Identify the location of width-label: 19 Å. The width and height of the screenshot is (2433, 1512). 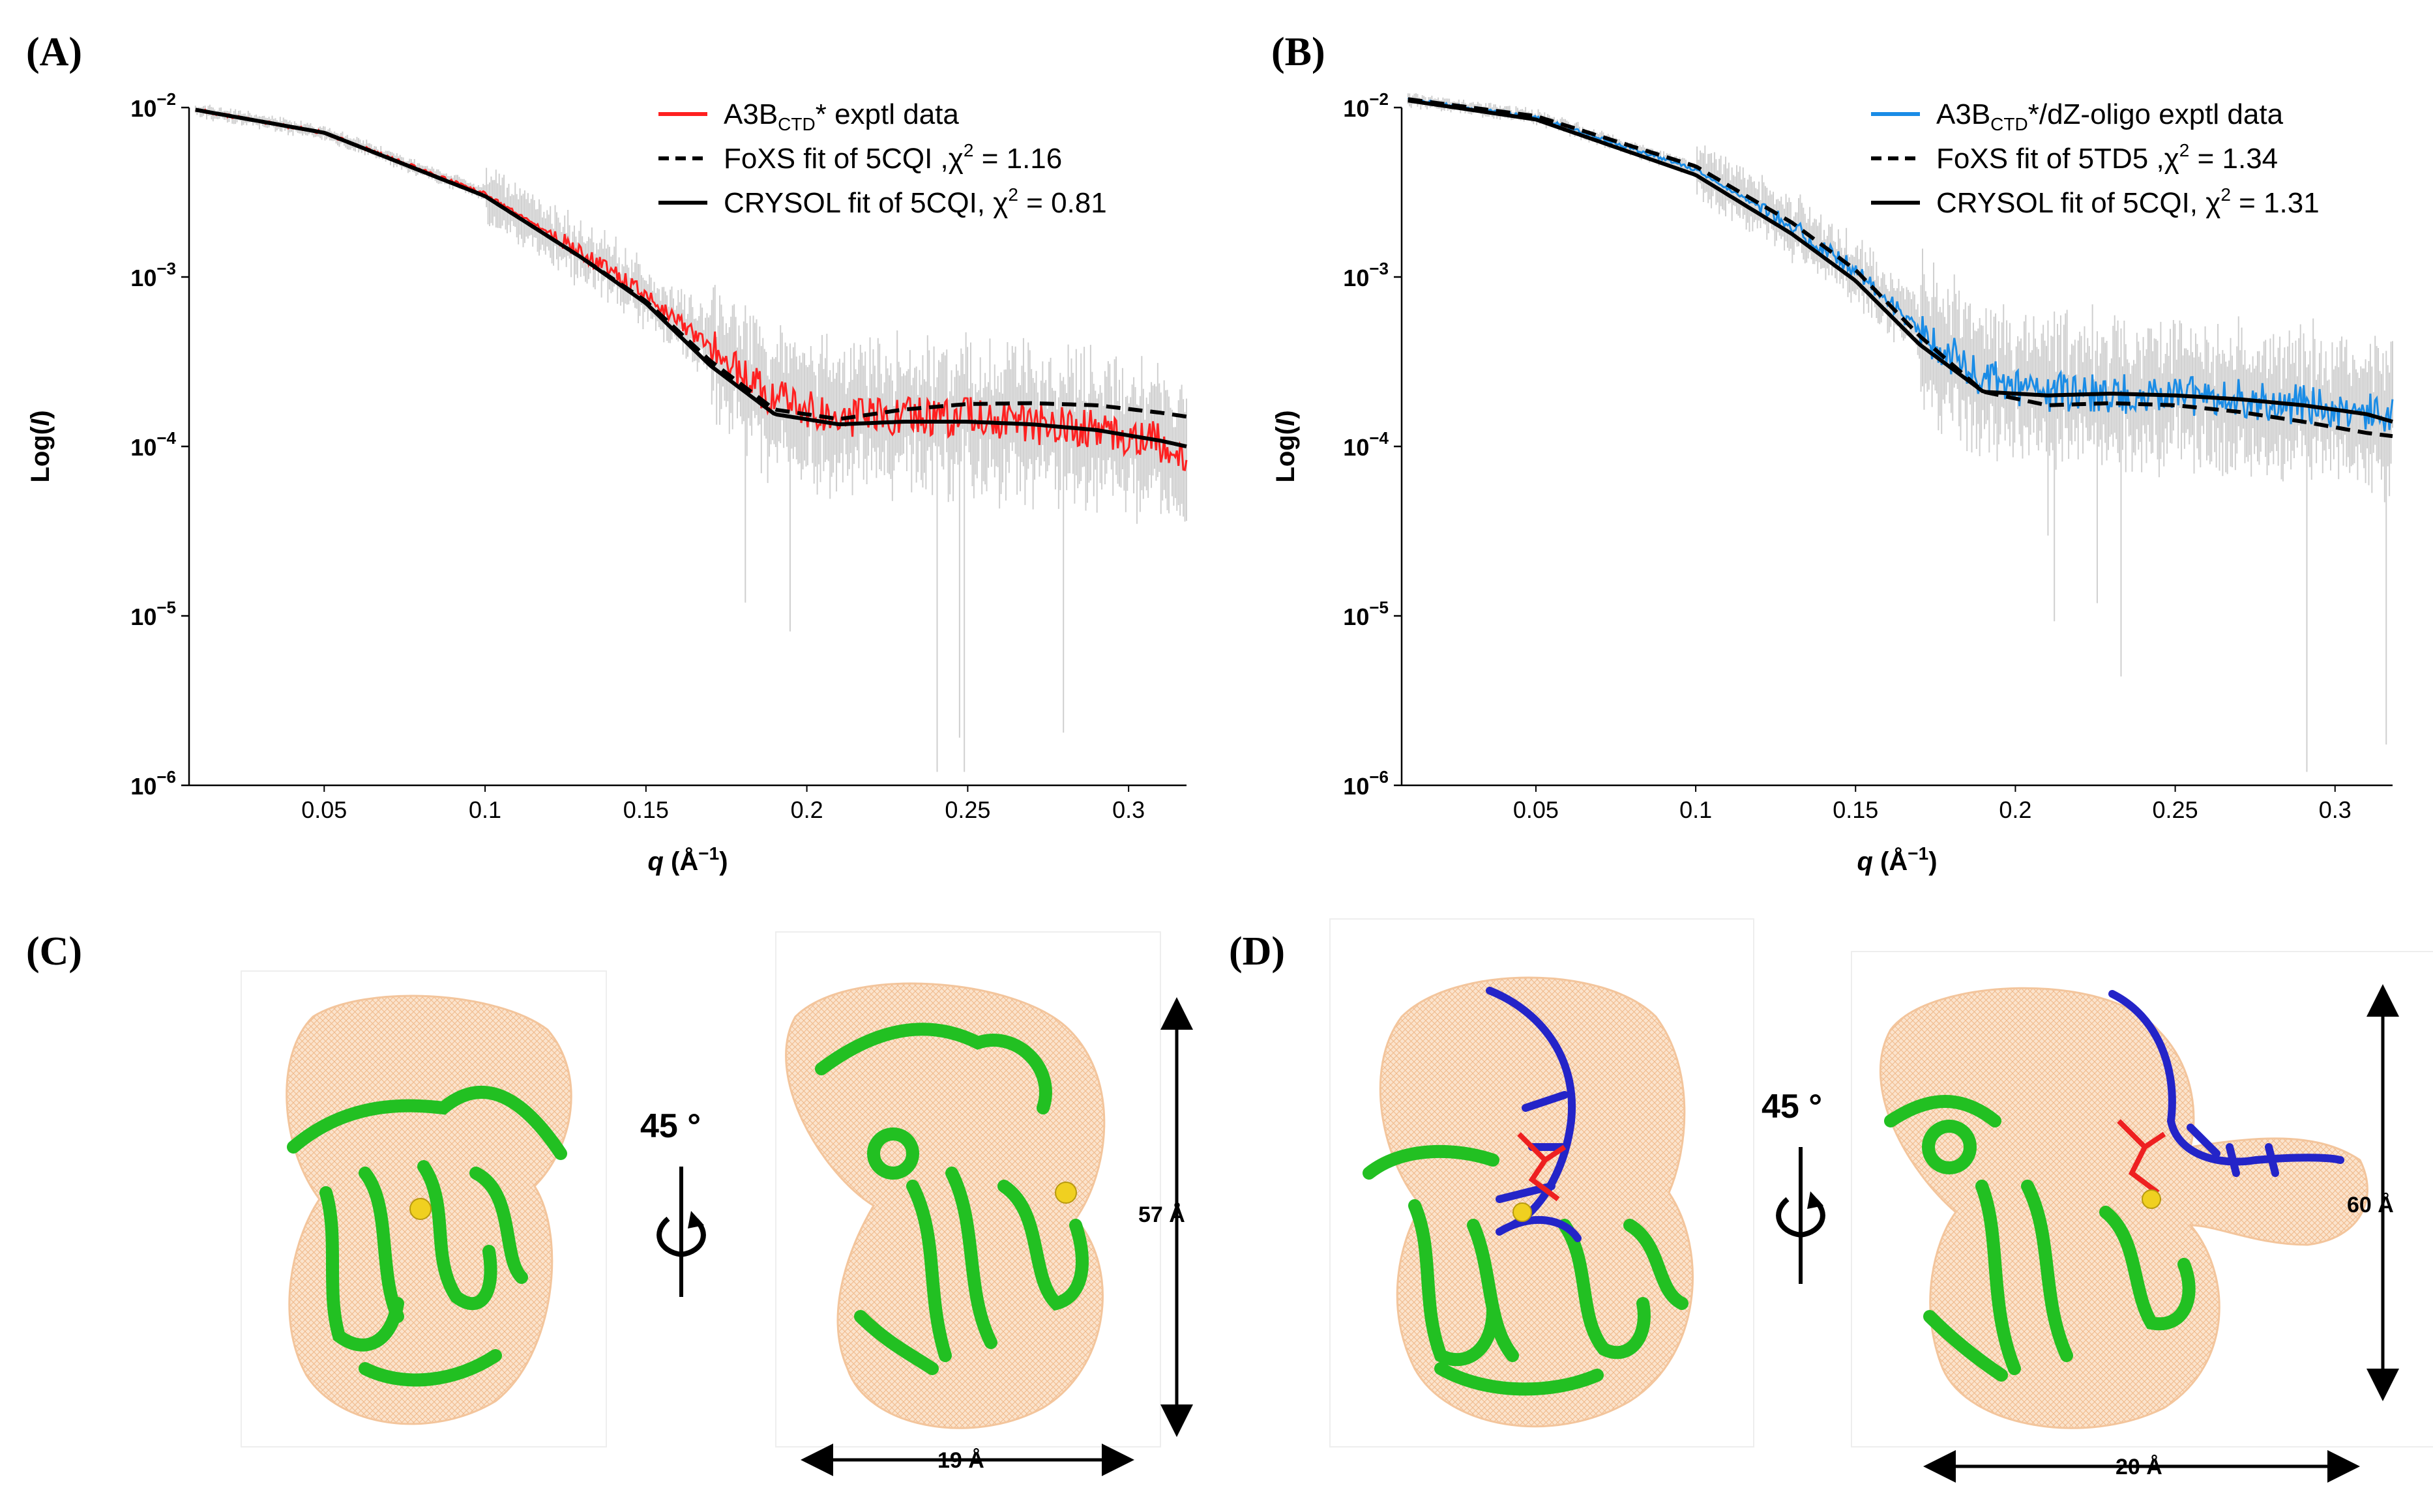
(960, 1460).